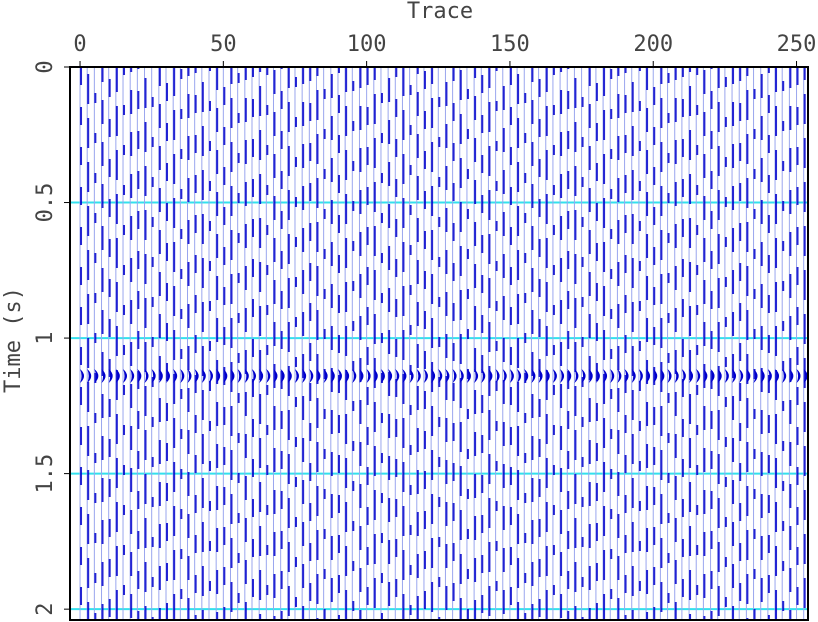  I want to click on x-tick-label: 250, so click(797, 44).